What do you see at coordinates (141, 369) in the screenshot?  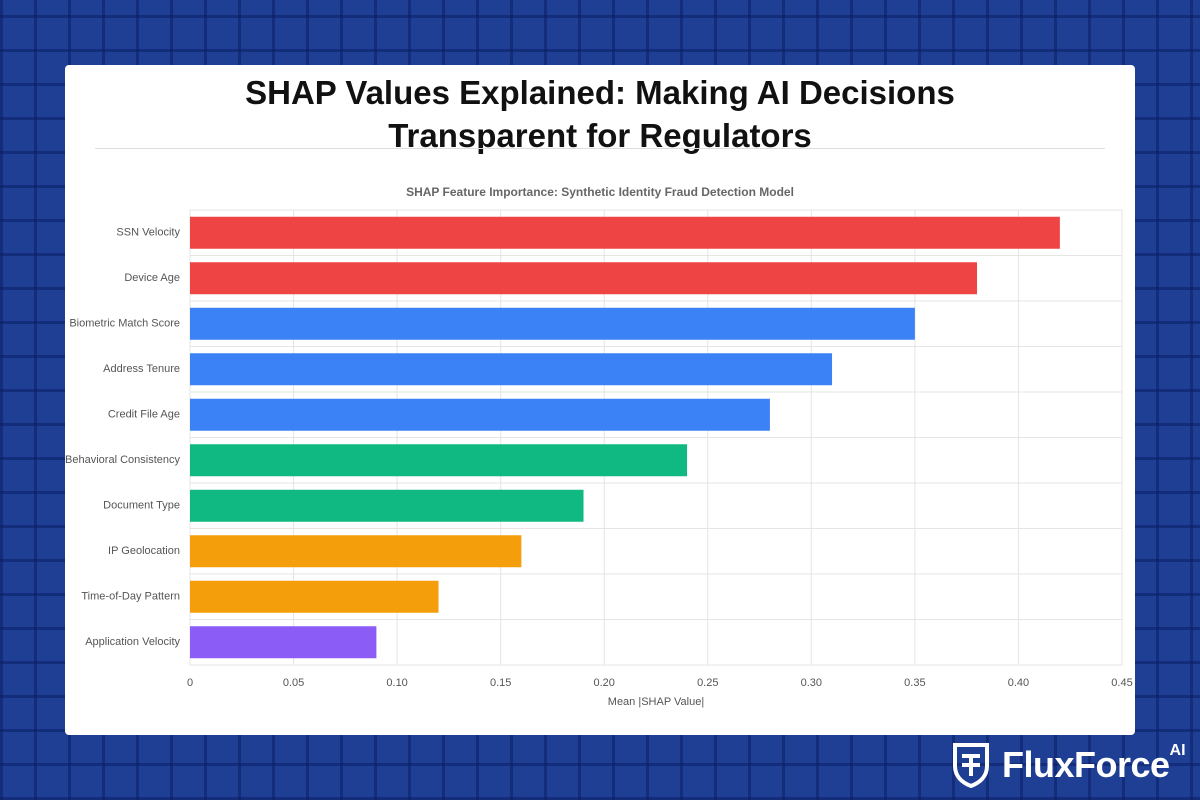 I see `y-tick-label: Address Tenure` at bounding box center [141, 369].